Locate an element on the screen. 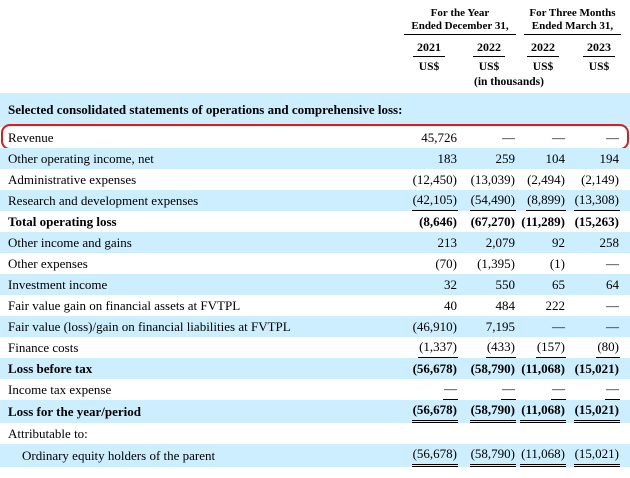  column-group-quarterly: For Three Months Ended March 31, is located at coordinates (572, 21).